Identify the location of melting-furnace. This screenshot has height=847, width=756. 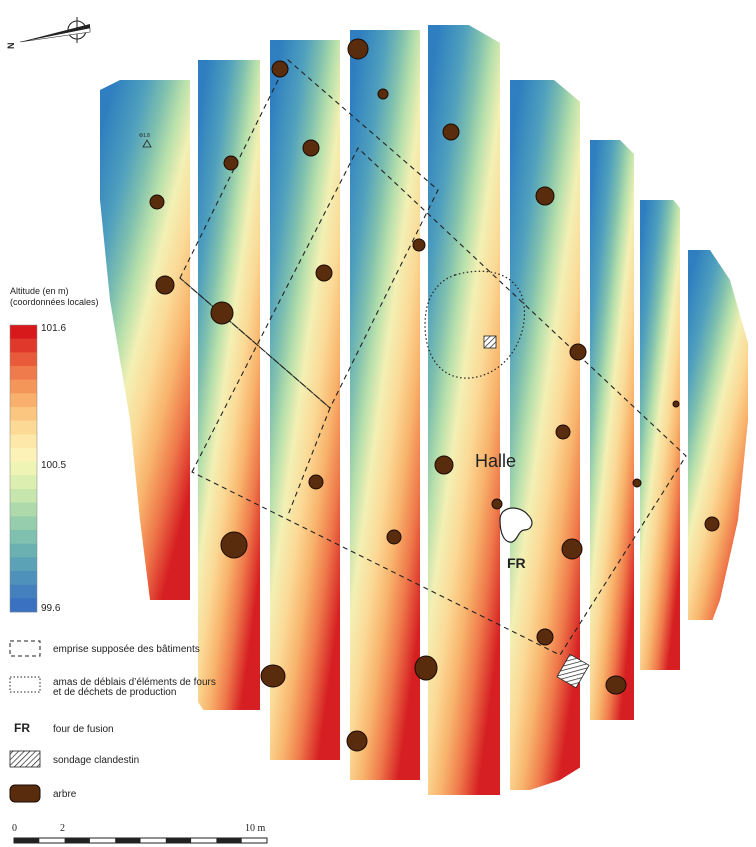
(516, 525).